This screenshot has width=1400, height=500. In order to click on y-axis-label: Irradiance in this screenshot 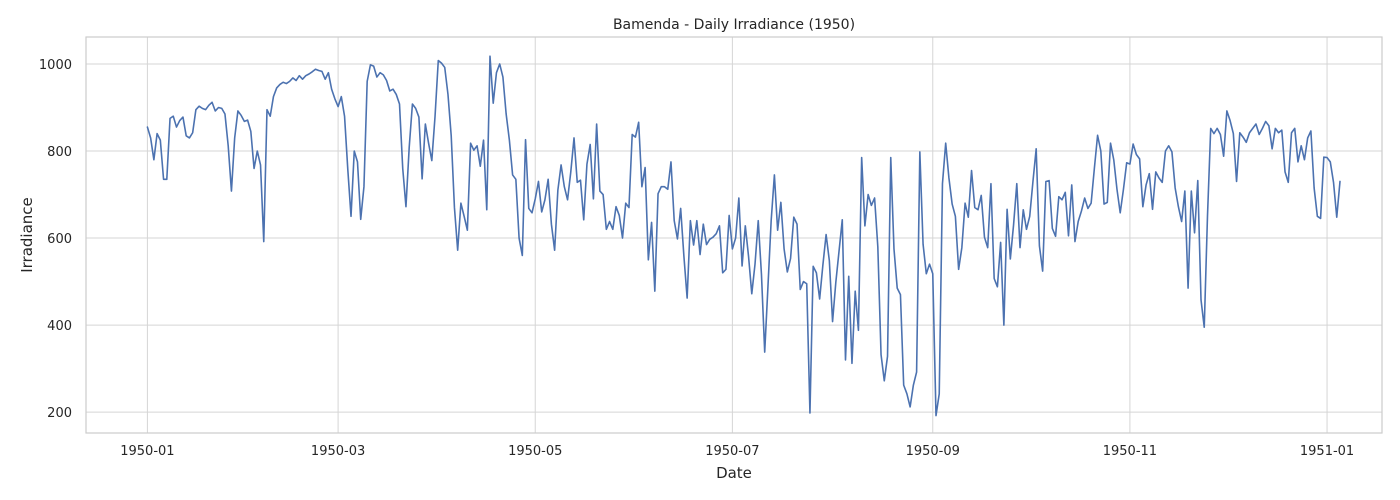, I will do `click(27, 235)`.